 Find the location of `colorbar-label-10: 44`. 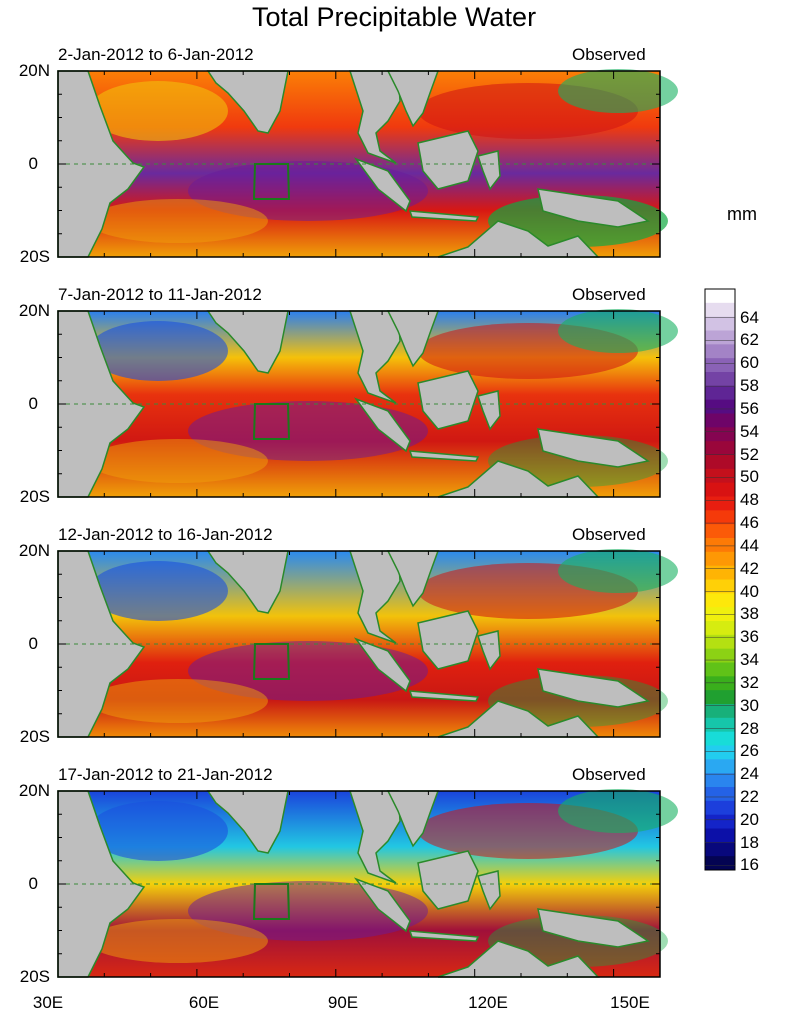

colorbar-label-10: 44 is located at coordinates (749, 545).